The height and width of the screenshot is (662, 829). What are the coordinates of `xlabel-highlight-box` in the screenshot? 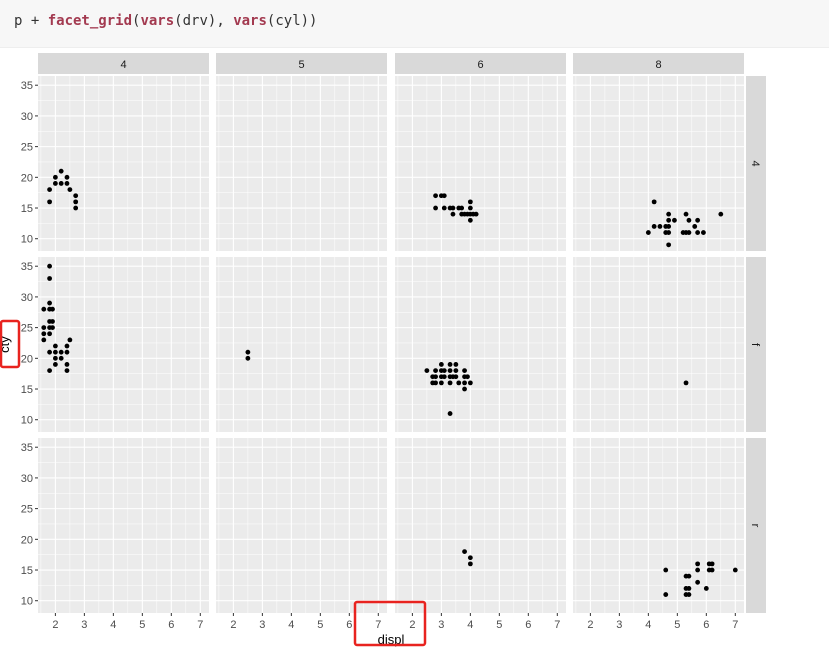 It's located at (390, 623).